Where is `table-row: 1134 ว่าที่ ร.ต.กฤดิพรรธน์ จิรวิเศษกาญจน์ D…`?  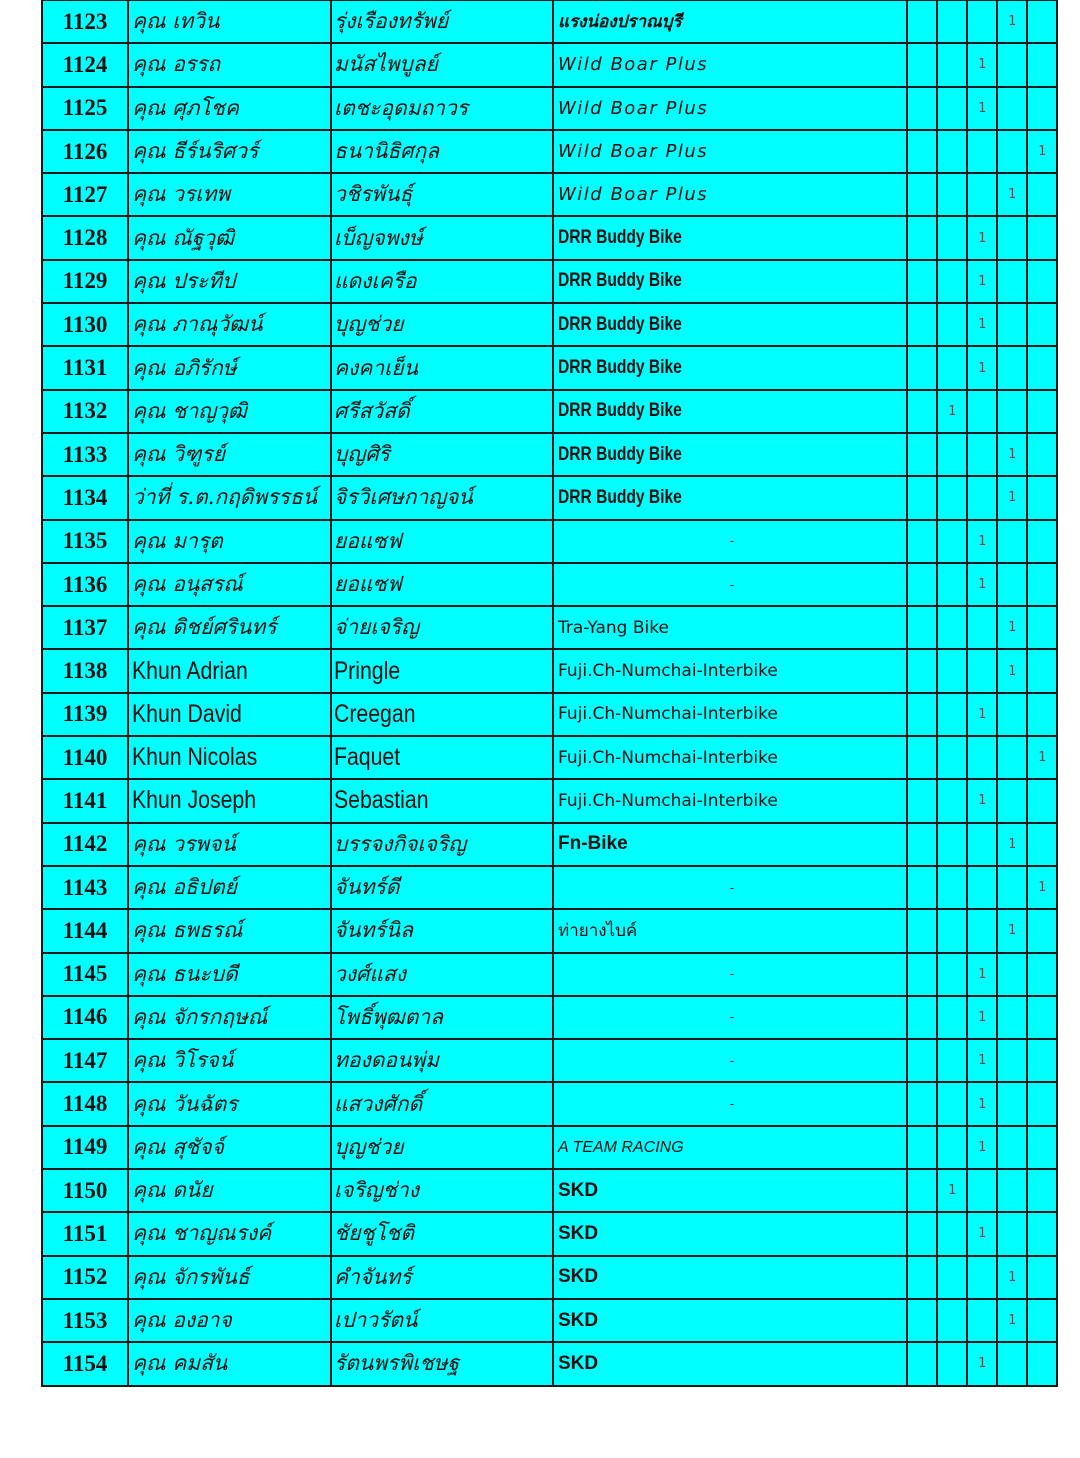 table-row: 1134 ว่าที่ ร.ต.กฤดิพรรธน์ จิรวิเศษกาญจน์ D… is located at coordinates (549, 498).